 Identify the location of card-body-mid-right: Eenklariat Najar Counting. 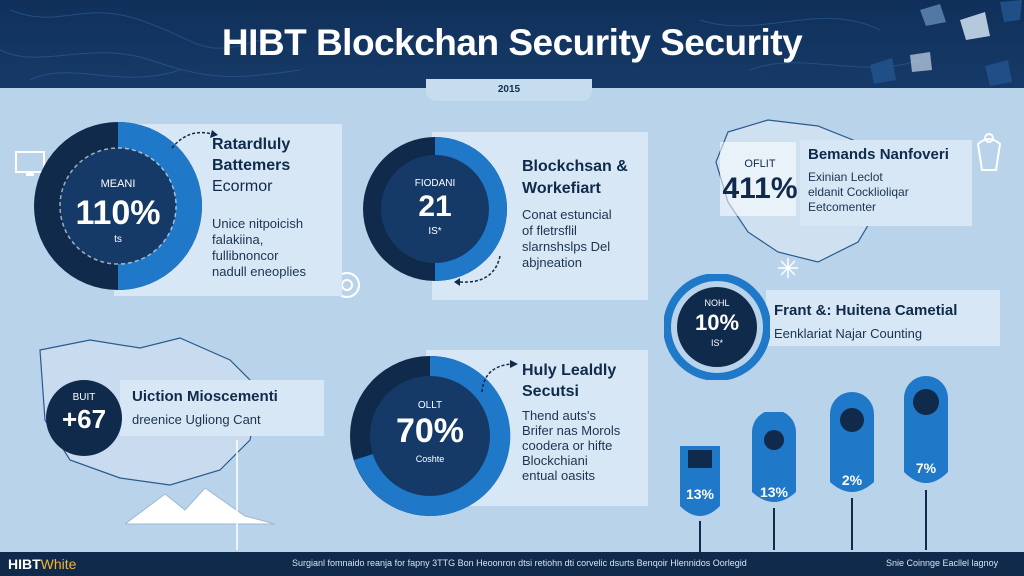
(848, 333).